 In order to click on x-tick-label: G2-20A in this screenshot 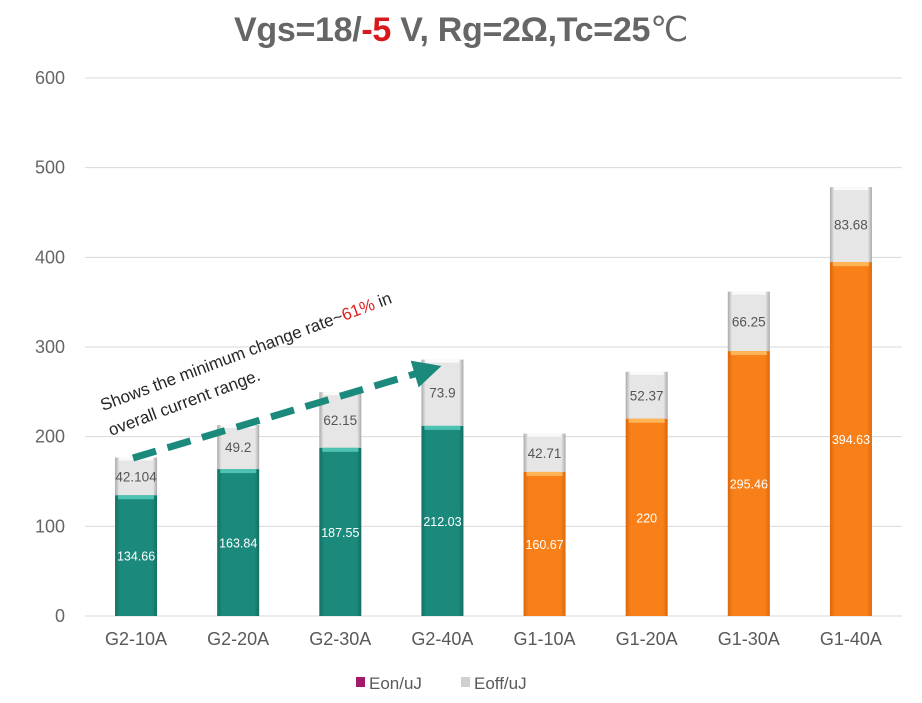, I will do `click(238, 639)`.